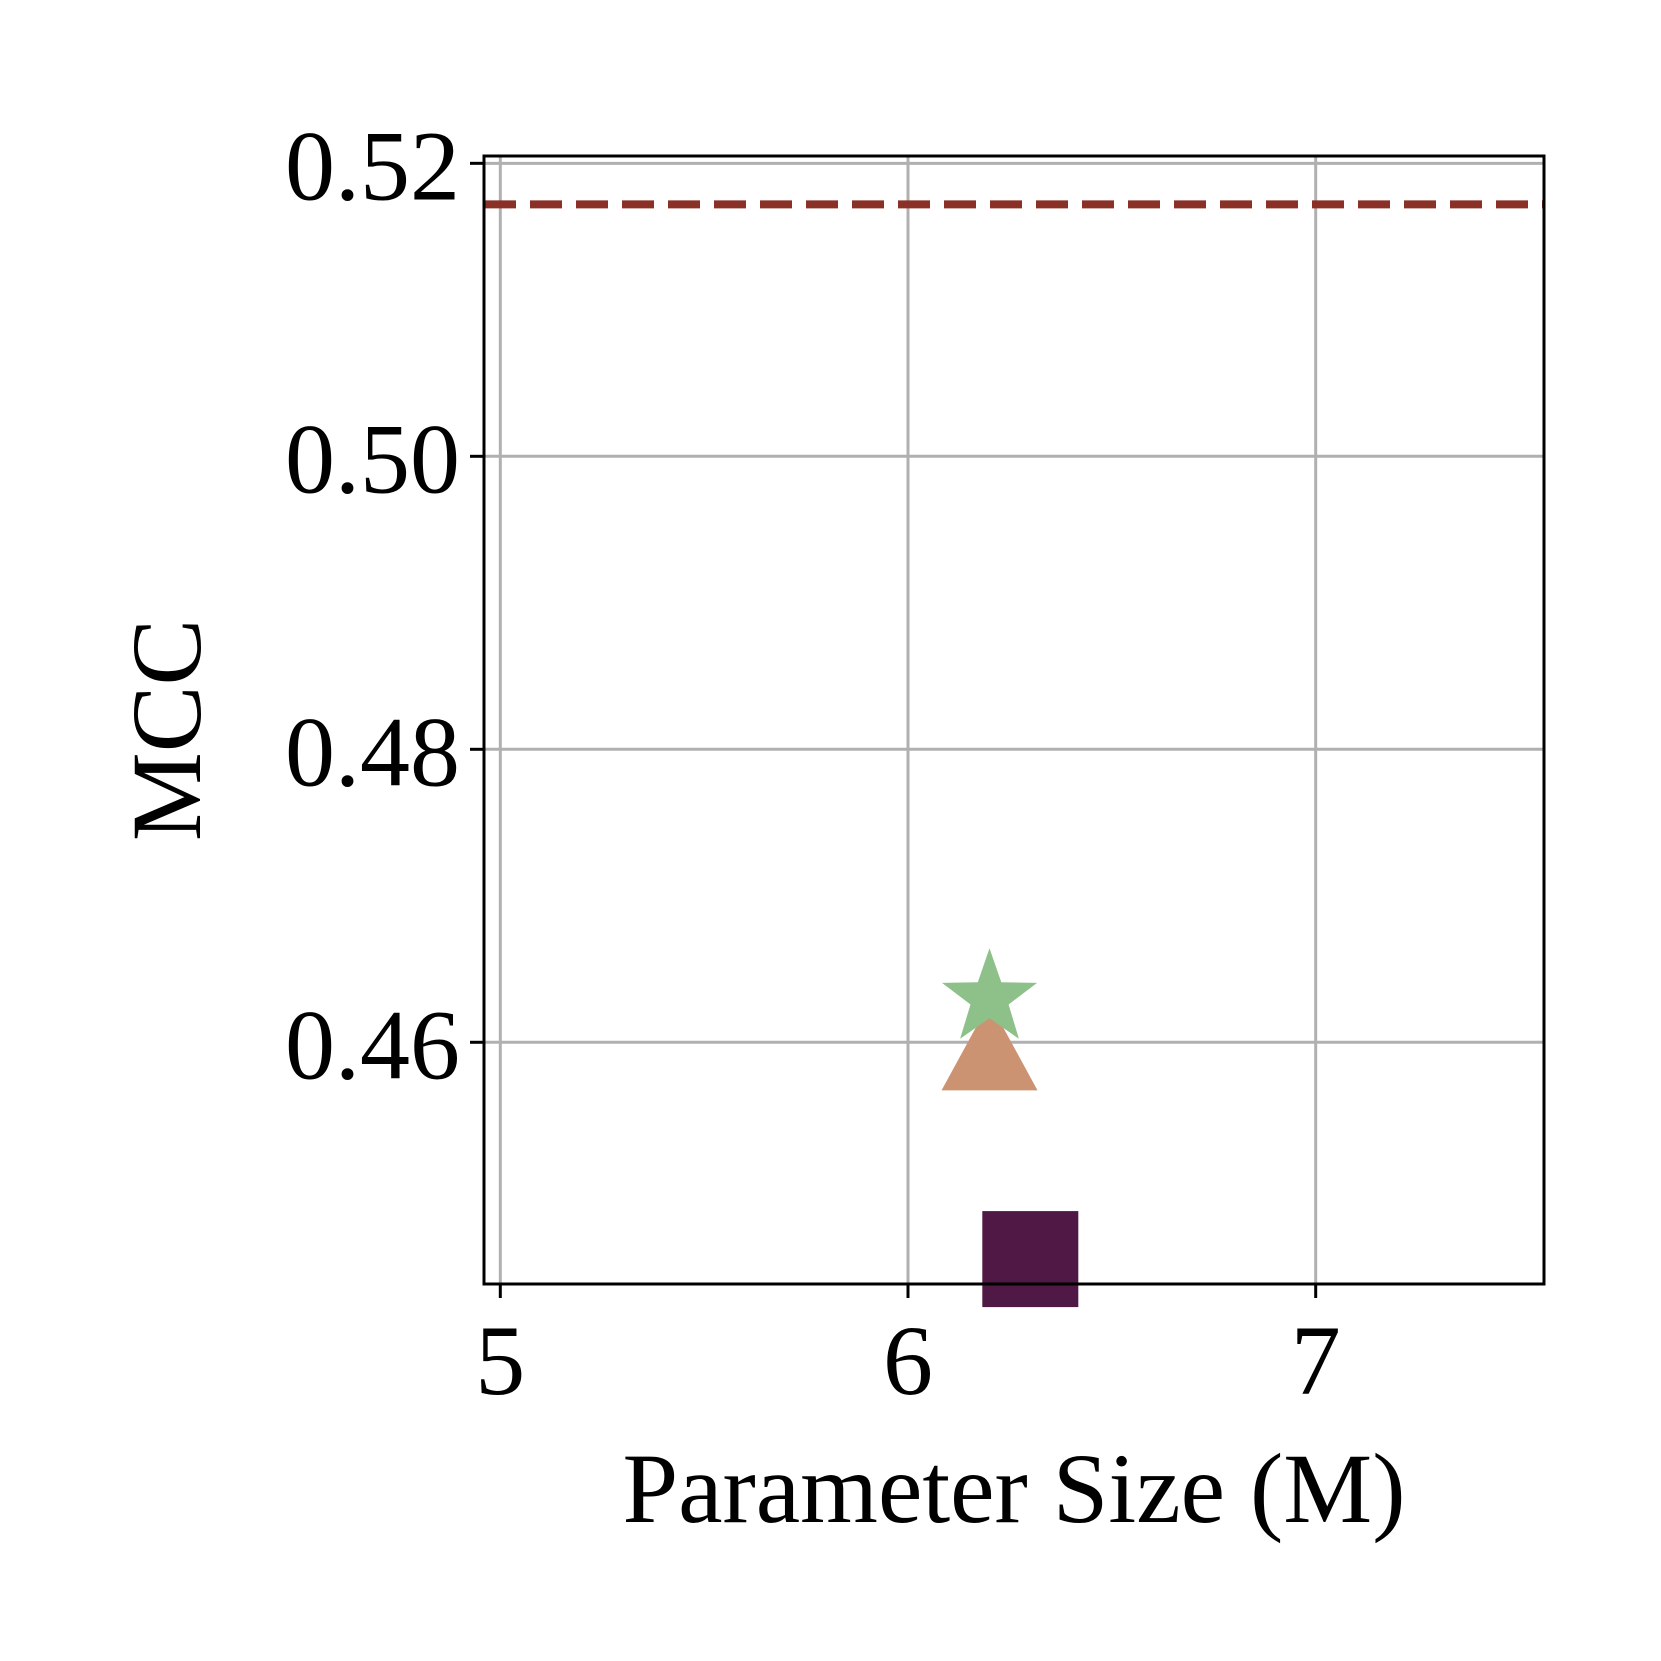  What do you see at coordinates (1010, 1128) in the screenshot?
I see `data-markers` at bounding box center [1010, 1128].